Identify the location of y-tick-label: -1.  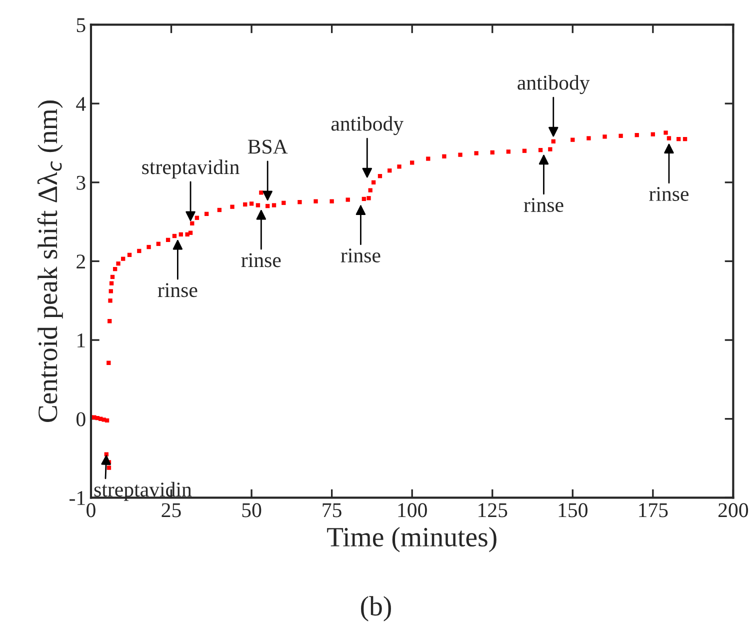
(77, 498).